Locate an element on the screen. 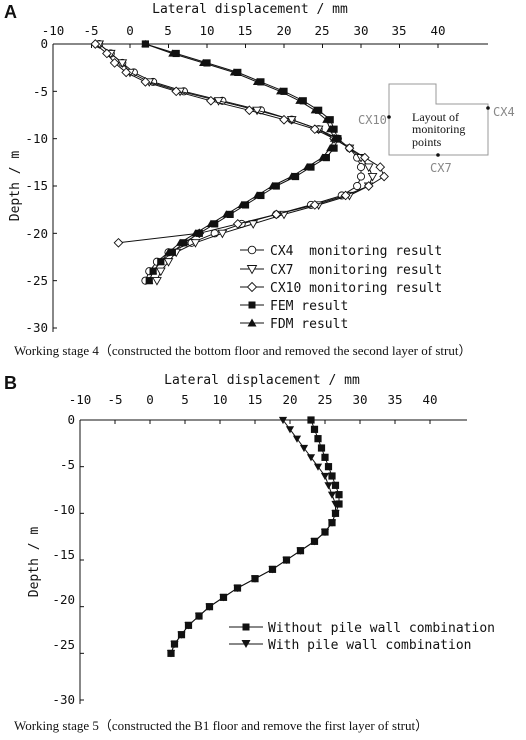  panel-a-legend-label-cx4: CX4 monitoring result is located at coordinates (356, 251).